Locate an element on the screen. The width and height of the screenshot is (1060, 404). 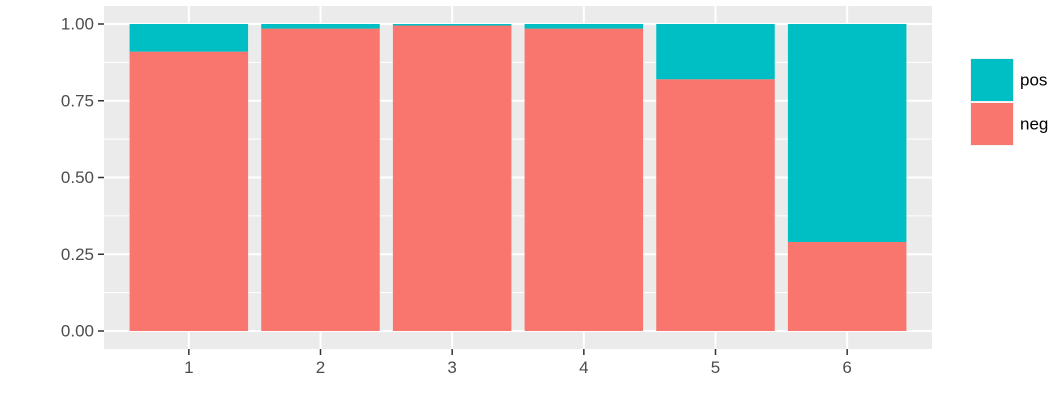
legend-swatch-pos is located at coordinates (992, 80).